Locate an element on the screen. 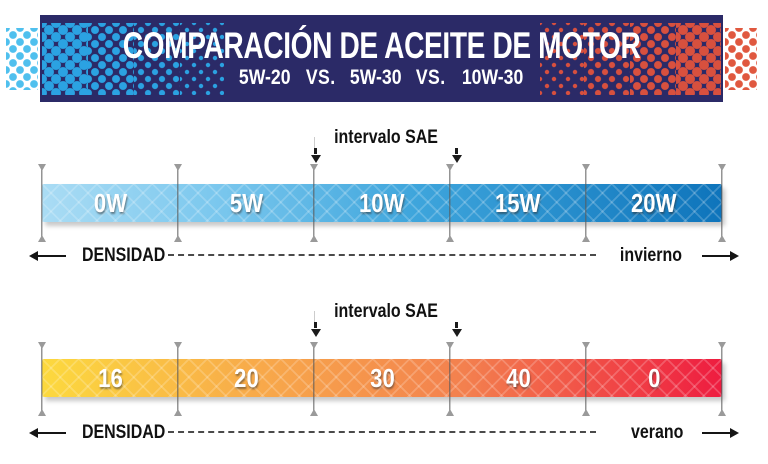 This screenshot has width=768, height=464. sae-interval-label-winter: intervalo SAE is located at coordinates (386, 138).